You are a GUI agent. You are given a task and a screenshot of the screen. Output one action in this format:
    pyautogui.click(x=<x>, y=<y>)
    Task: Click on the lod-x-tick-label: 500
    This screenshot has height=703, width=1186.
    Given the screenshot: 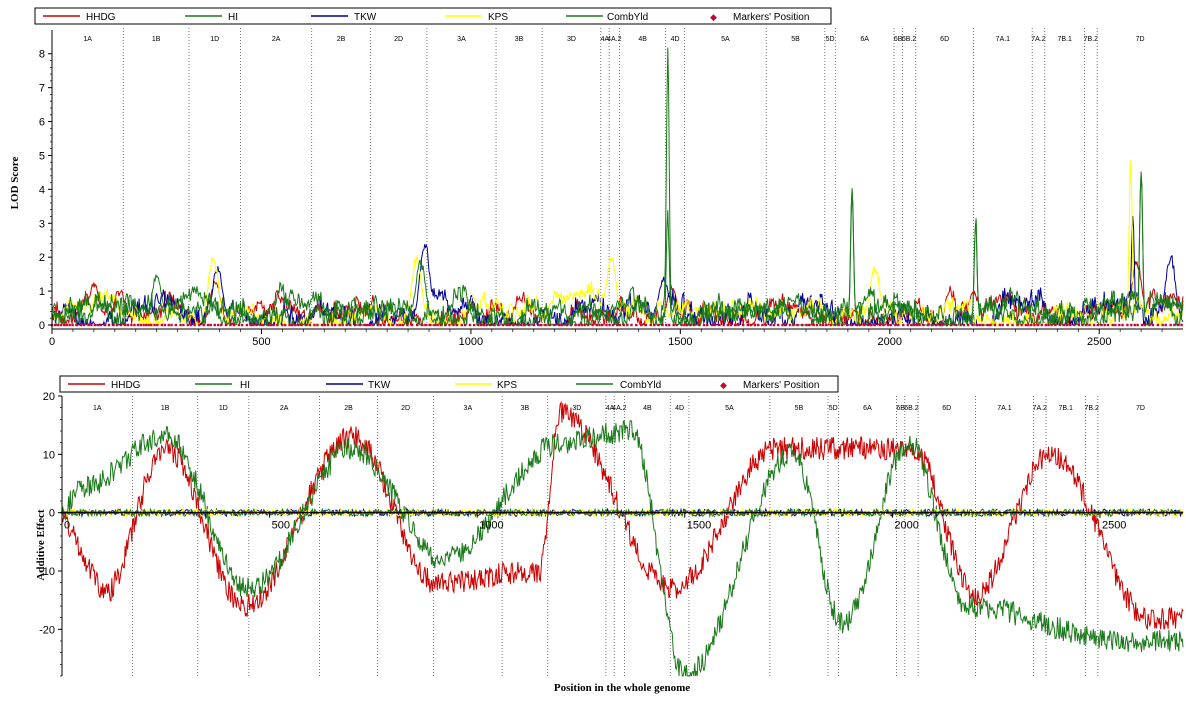 What is the action you would take?
    pyautogui.click(x=261, y=342)
    